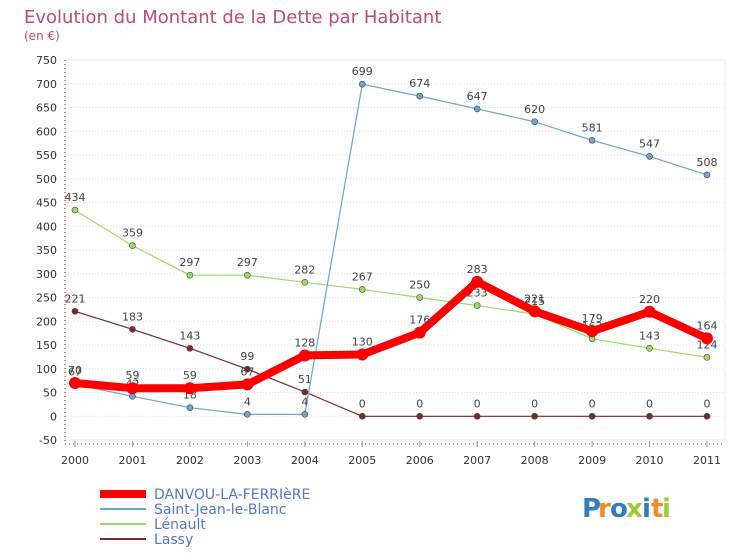 The width and height of the screenshot is (750, 555). Describe the element at coordinates (419, 320) in the screenshot. I see `data-label: 176` at that location.